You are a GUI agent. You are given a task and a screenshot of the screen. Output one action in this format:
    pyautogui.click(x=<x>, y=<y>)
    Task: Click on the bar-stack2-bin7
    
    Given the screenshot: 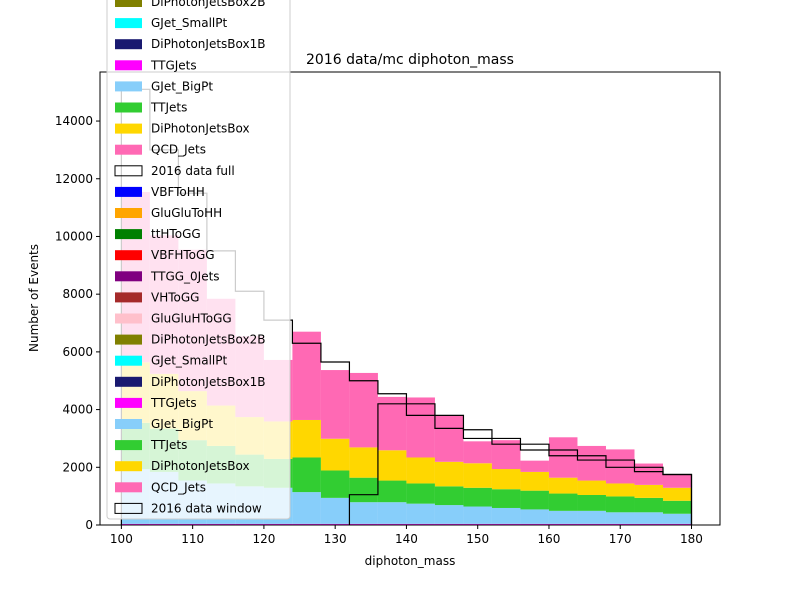 What is the action you would take?
    pyautogui.click(x=335, y=510)
    